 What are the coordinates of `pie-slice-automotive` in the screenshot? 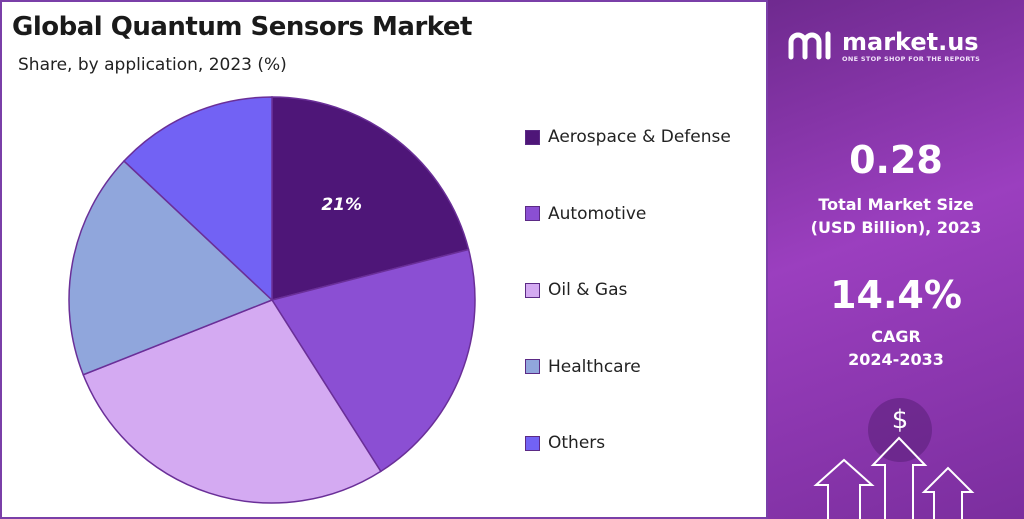 It's located at (373, 360).